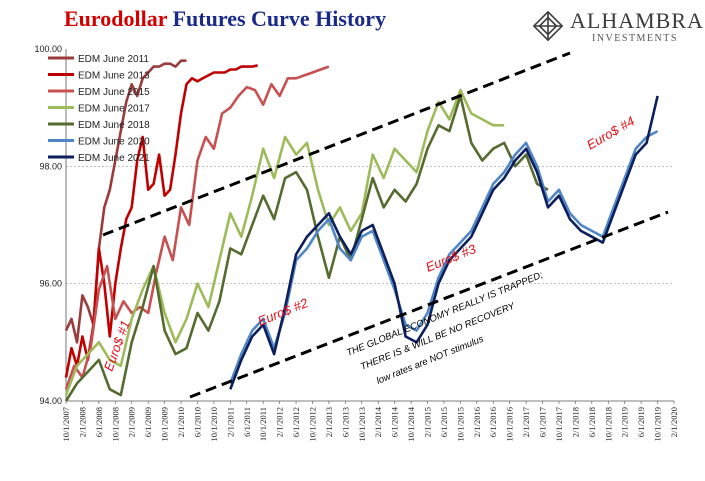 The width and height of the screenshot is (705, 481). What do you see at coordinates (181, 422) in the screenshot?
I see `x-tick-label: 2/1/2010` at bounding box center [181, 422].